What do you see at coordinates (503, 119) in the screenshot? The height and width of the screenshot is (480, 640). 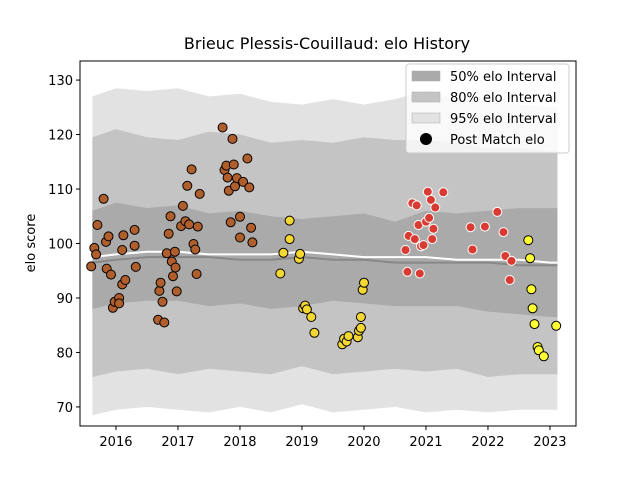 I see `legend-label: 95% elo Interval` at bounding box center [503, 119].